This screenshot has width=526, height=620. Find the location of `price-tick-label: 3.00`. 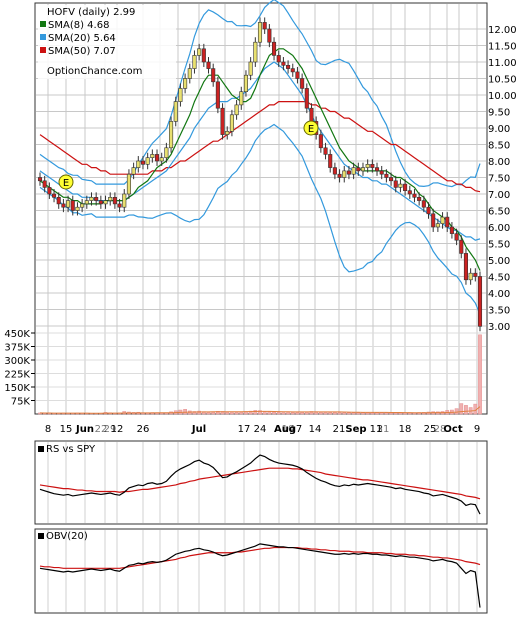

price-tick-label: 3.00 is located at coordinates (499, 327).